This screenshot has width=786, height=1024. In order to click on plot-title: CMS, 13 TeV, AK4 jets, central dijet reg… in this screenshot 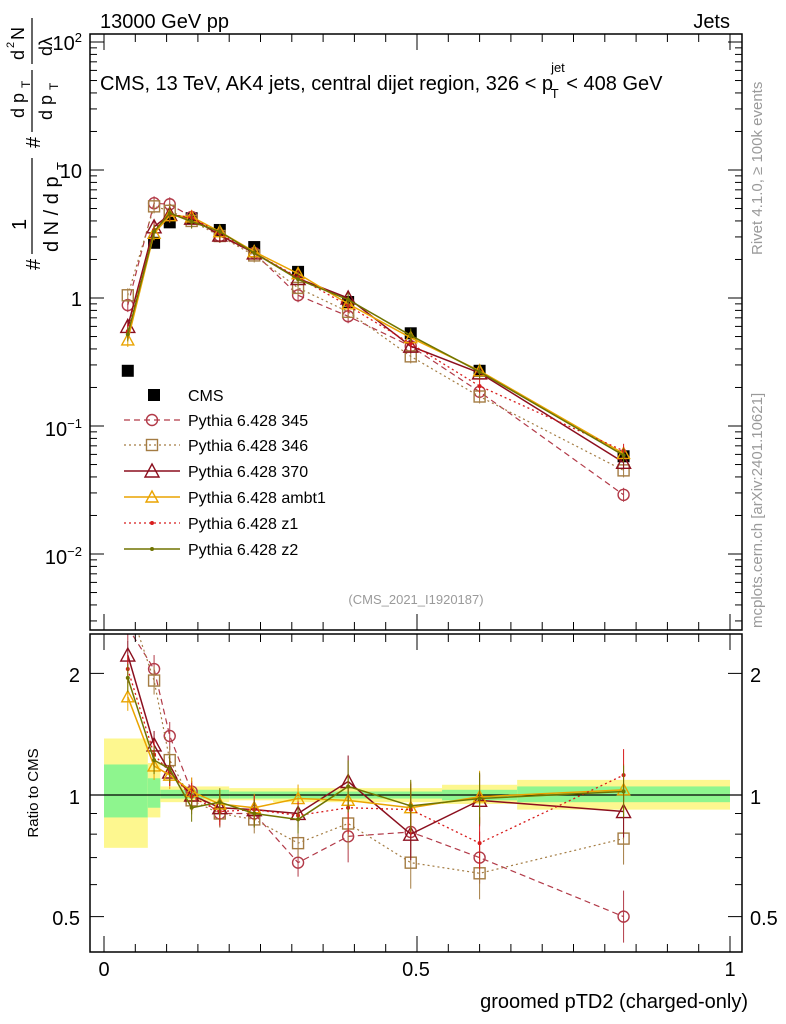, I will do `click(381, 80)`.